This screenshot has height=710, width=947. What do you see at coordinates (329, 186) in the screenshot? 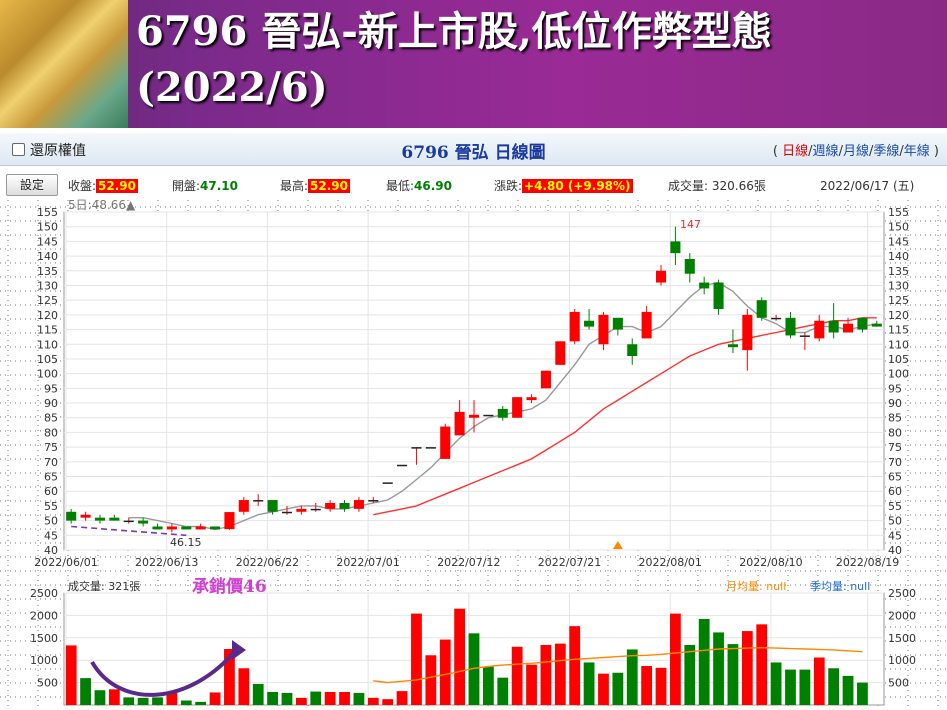
I see `high-value: 52.90` at bounding box center [329, 186].